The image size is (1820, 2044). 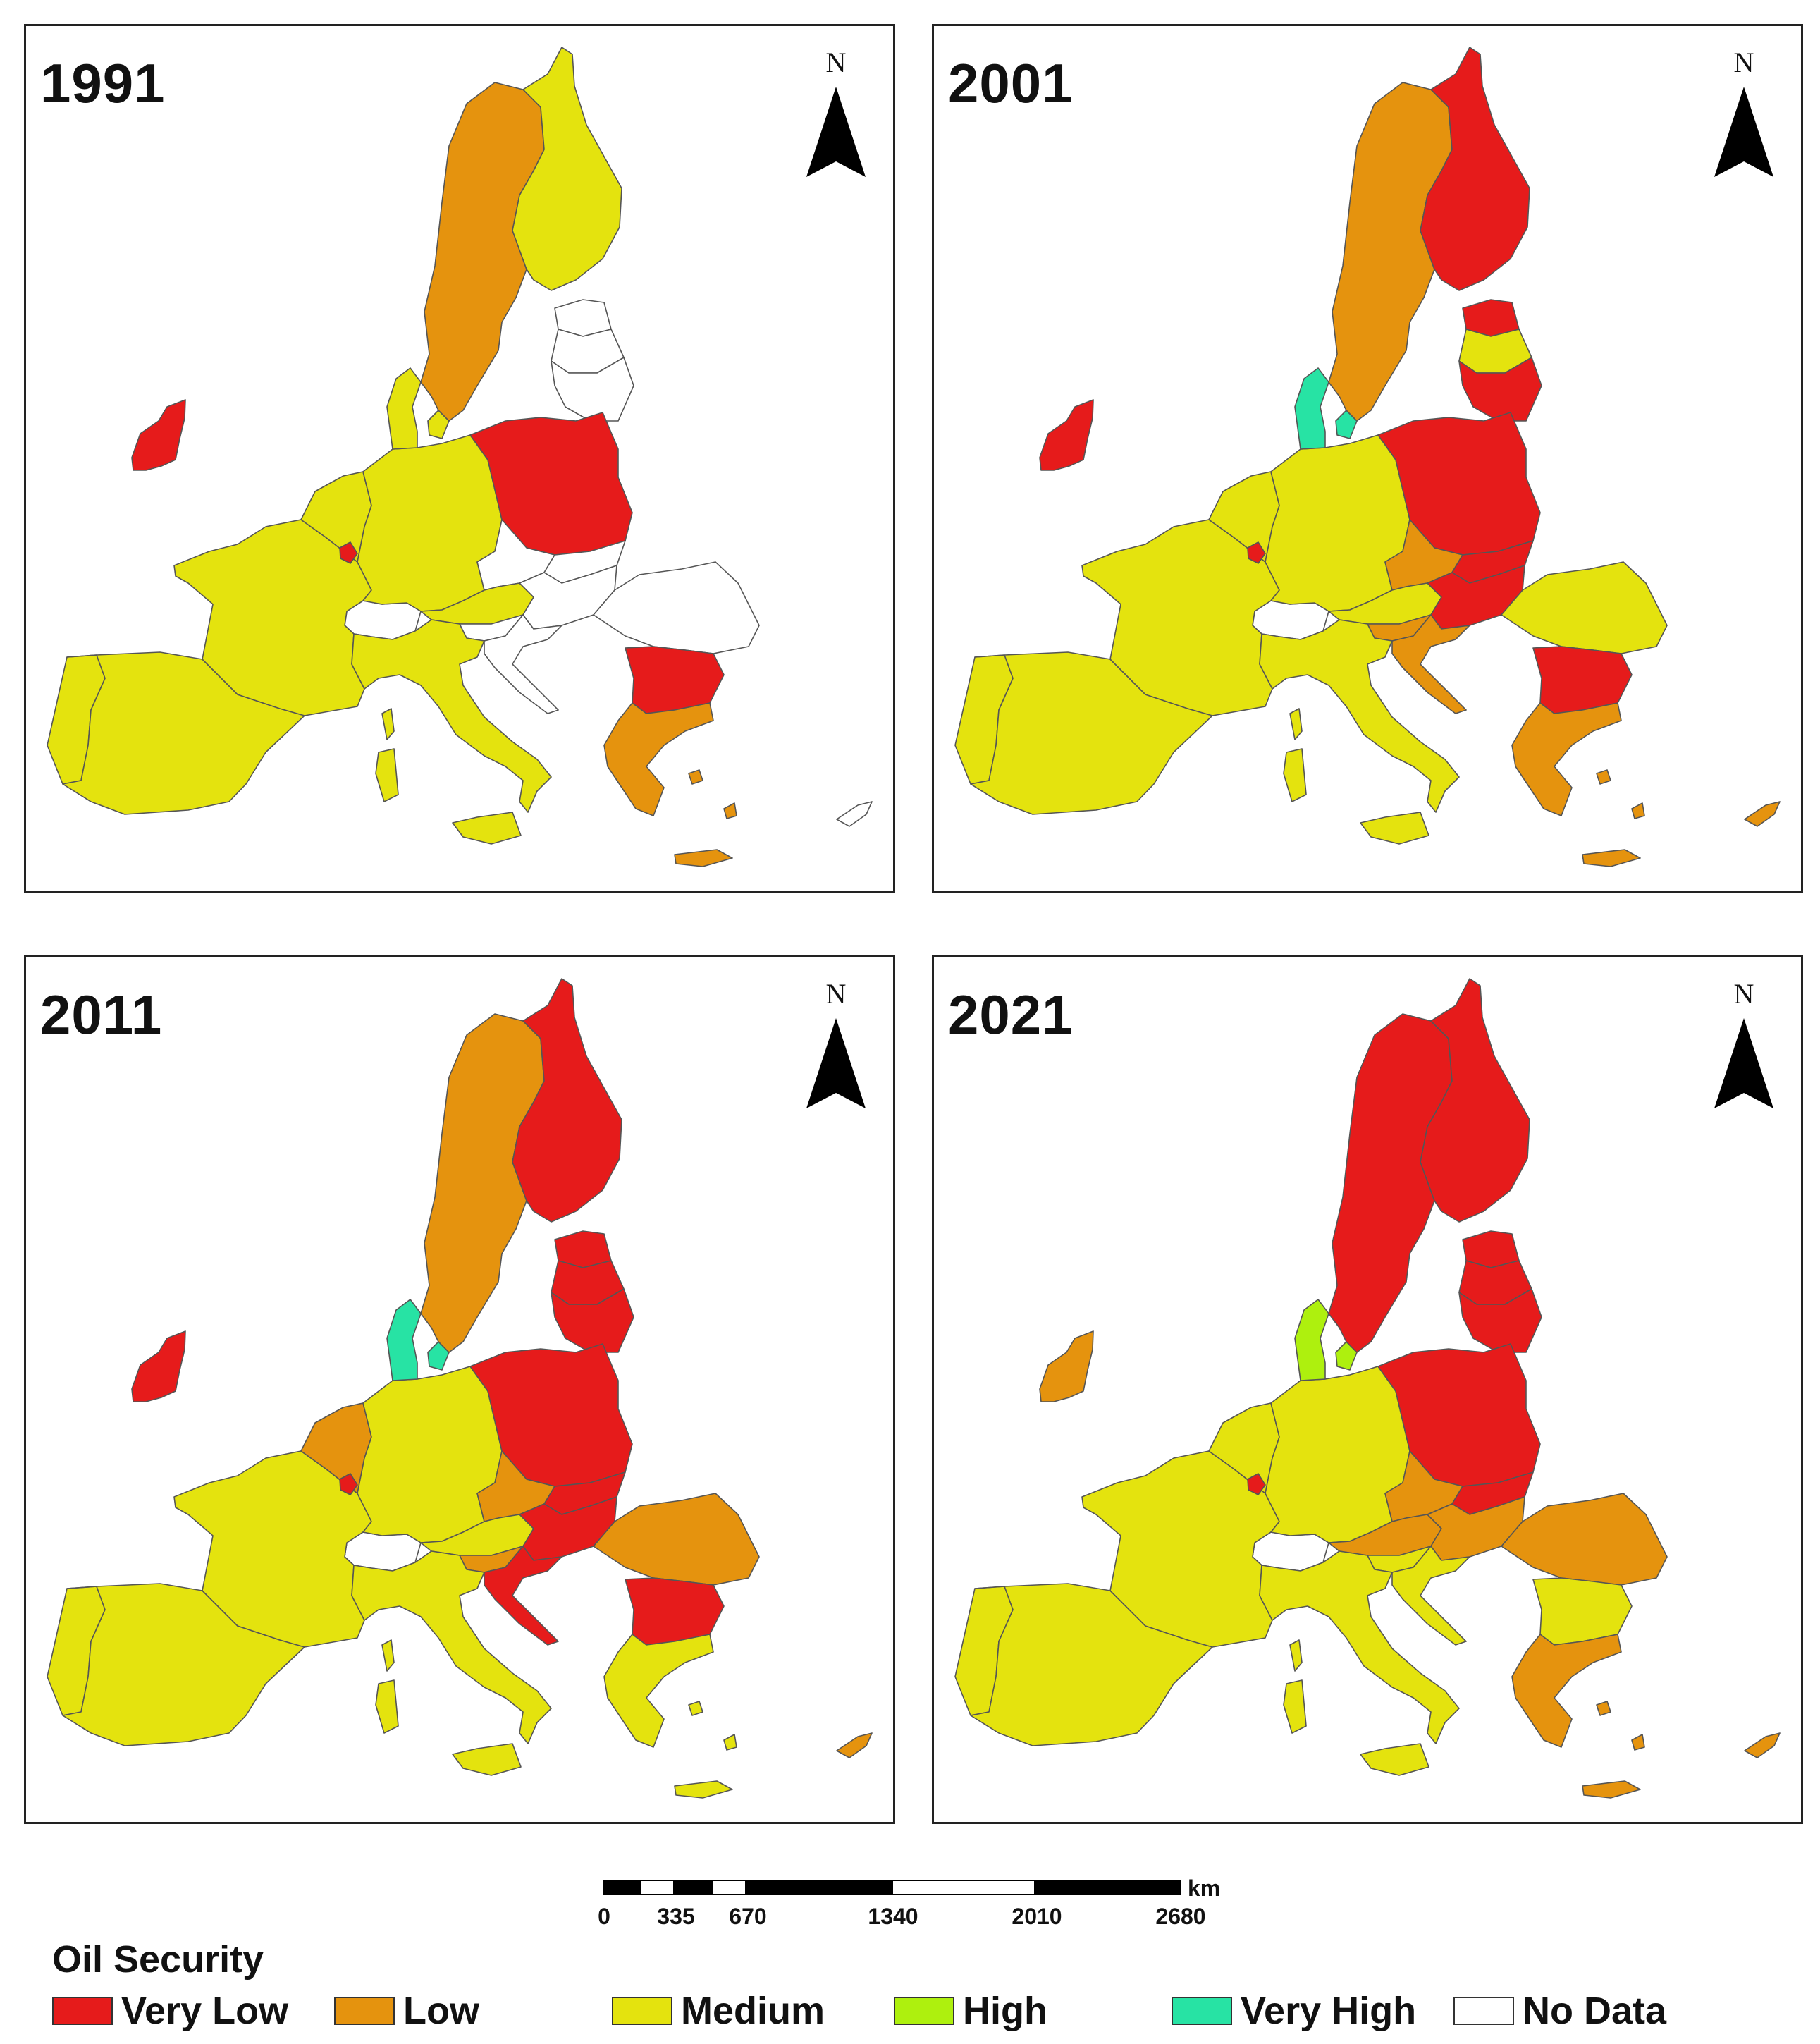 I want to click on legend-label: Medium, so click(x=753, y=2011).